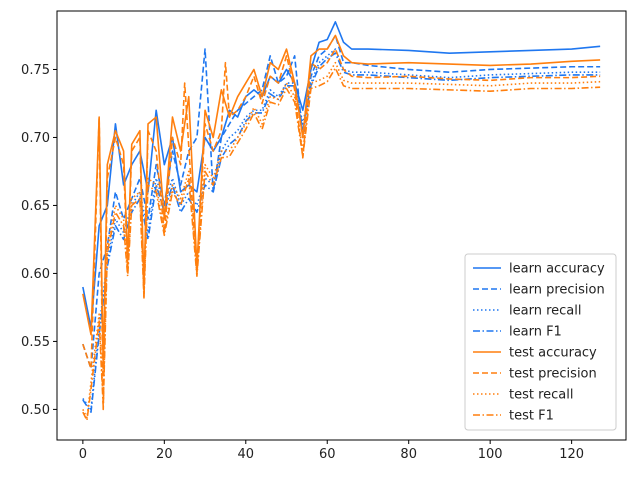  I want to click on x-tick-label: 80, so click(408, 454).